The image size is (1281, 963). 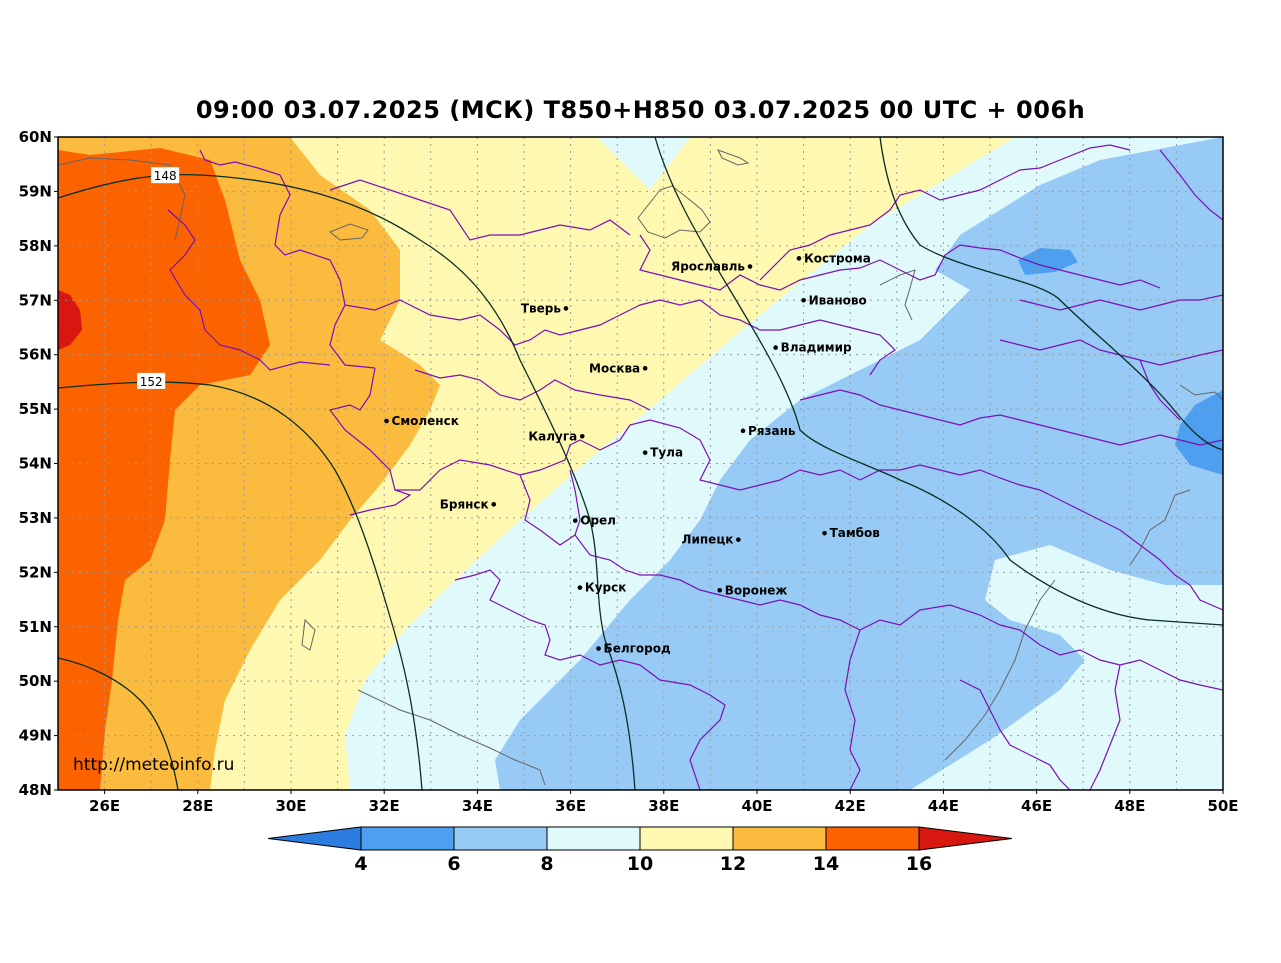 What do you see at coordinates (546, 864) in the screenshot?
I see `colorbar-tick-label: 8` at bounding box center [546, 864].